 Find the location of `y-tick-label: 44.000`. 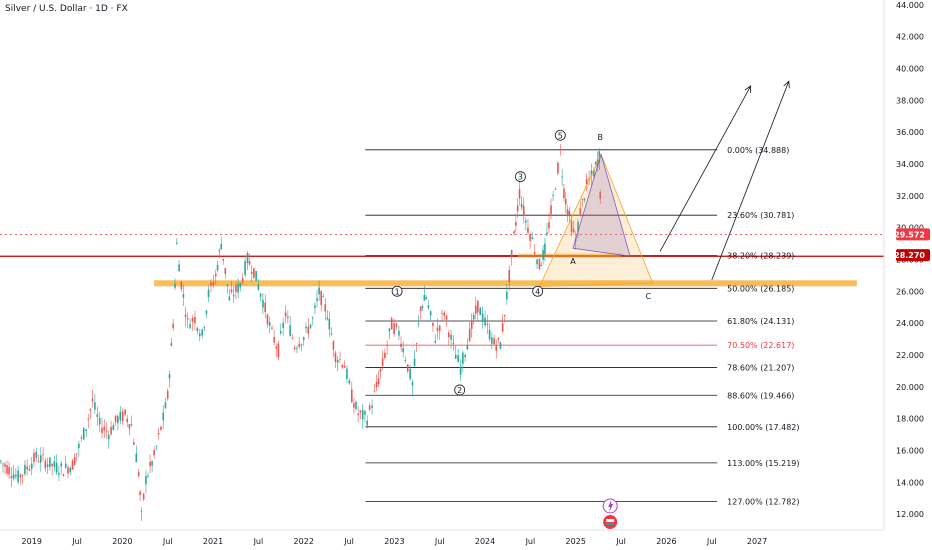

y-tick-label: 44.000 is located at coordinates (910, 5).